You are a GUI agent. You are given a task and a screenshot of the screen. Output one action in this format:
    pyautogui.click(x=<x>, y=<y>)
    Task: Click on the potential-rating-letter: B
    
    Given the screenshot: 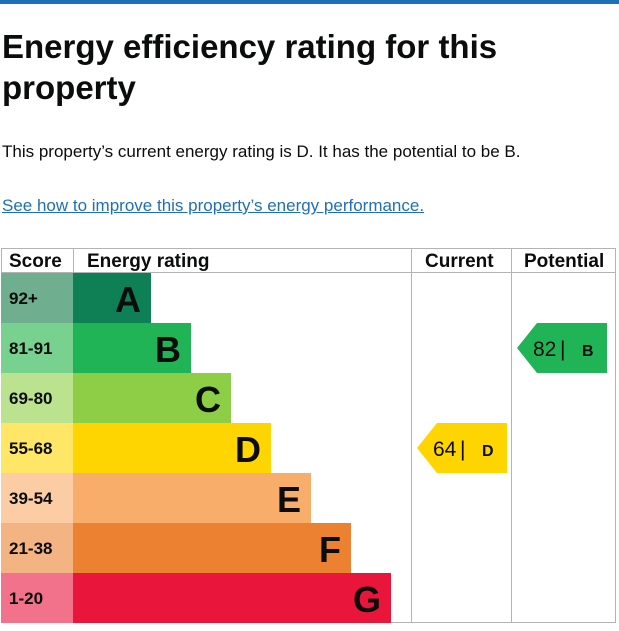 What is the action you would take?
    pyautogui.click(x=588, y=351)
    